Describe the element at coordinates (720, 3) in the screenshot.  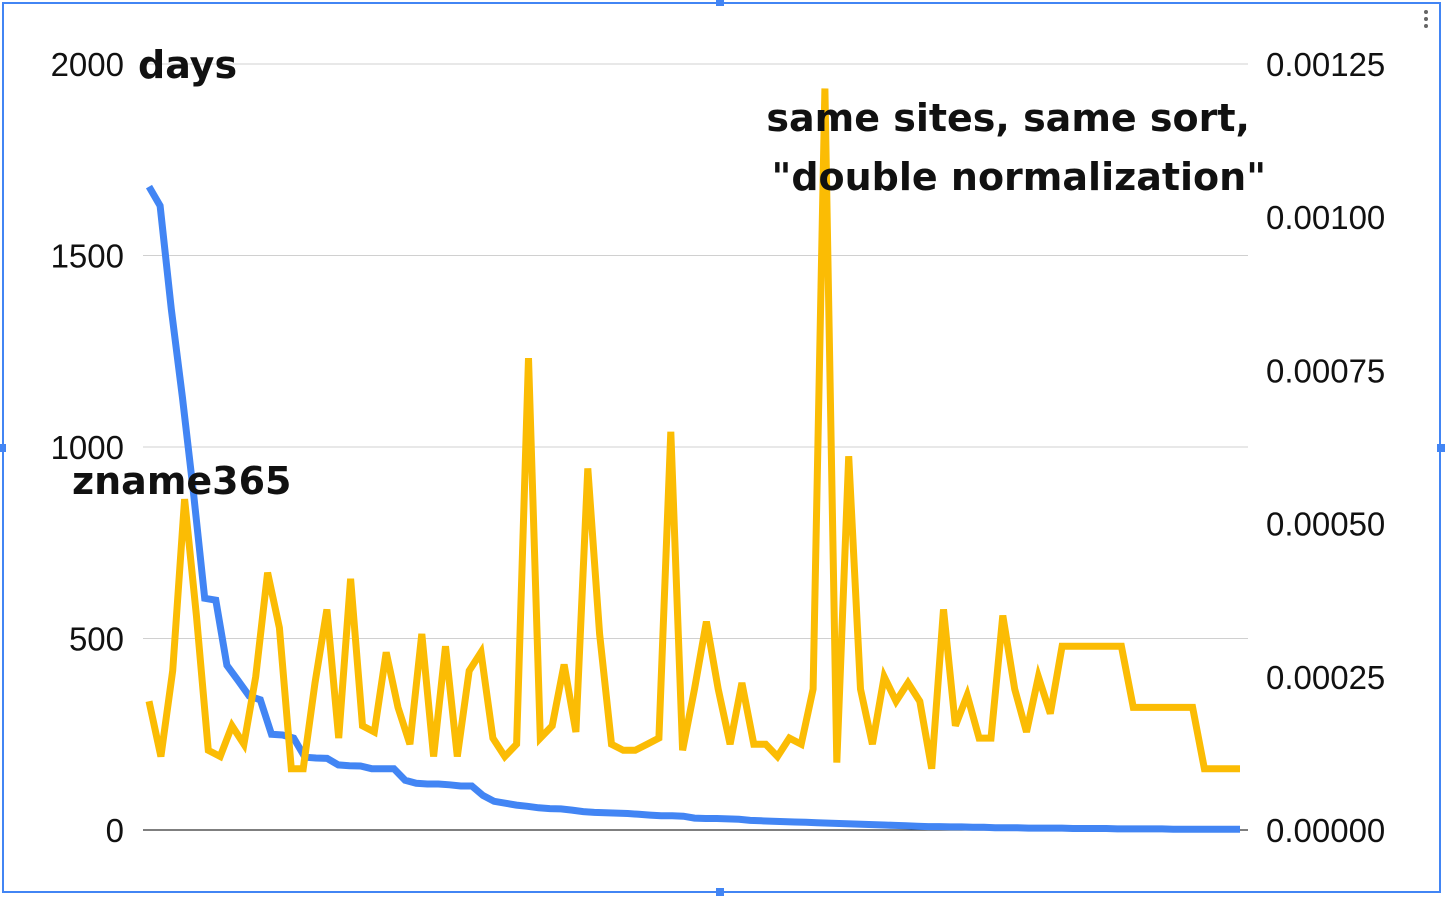
I see `resize-handle-top` at that location.